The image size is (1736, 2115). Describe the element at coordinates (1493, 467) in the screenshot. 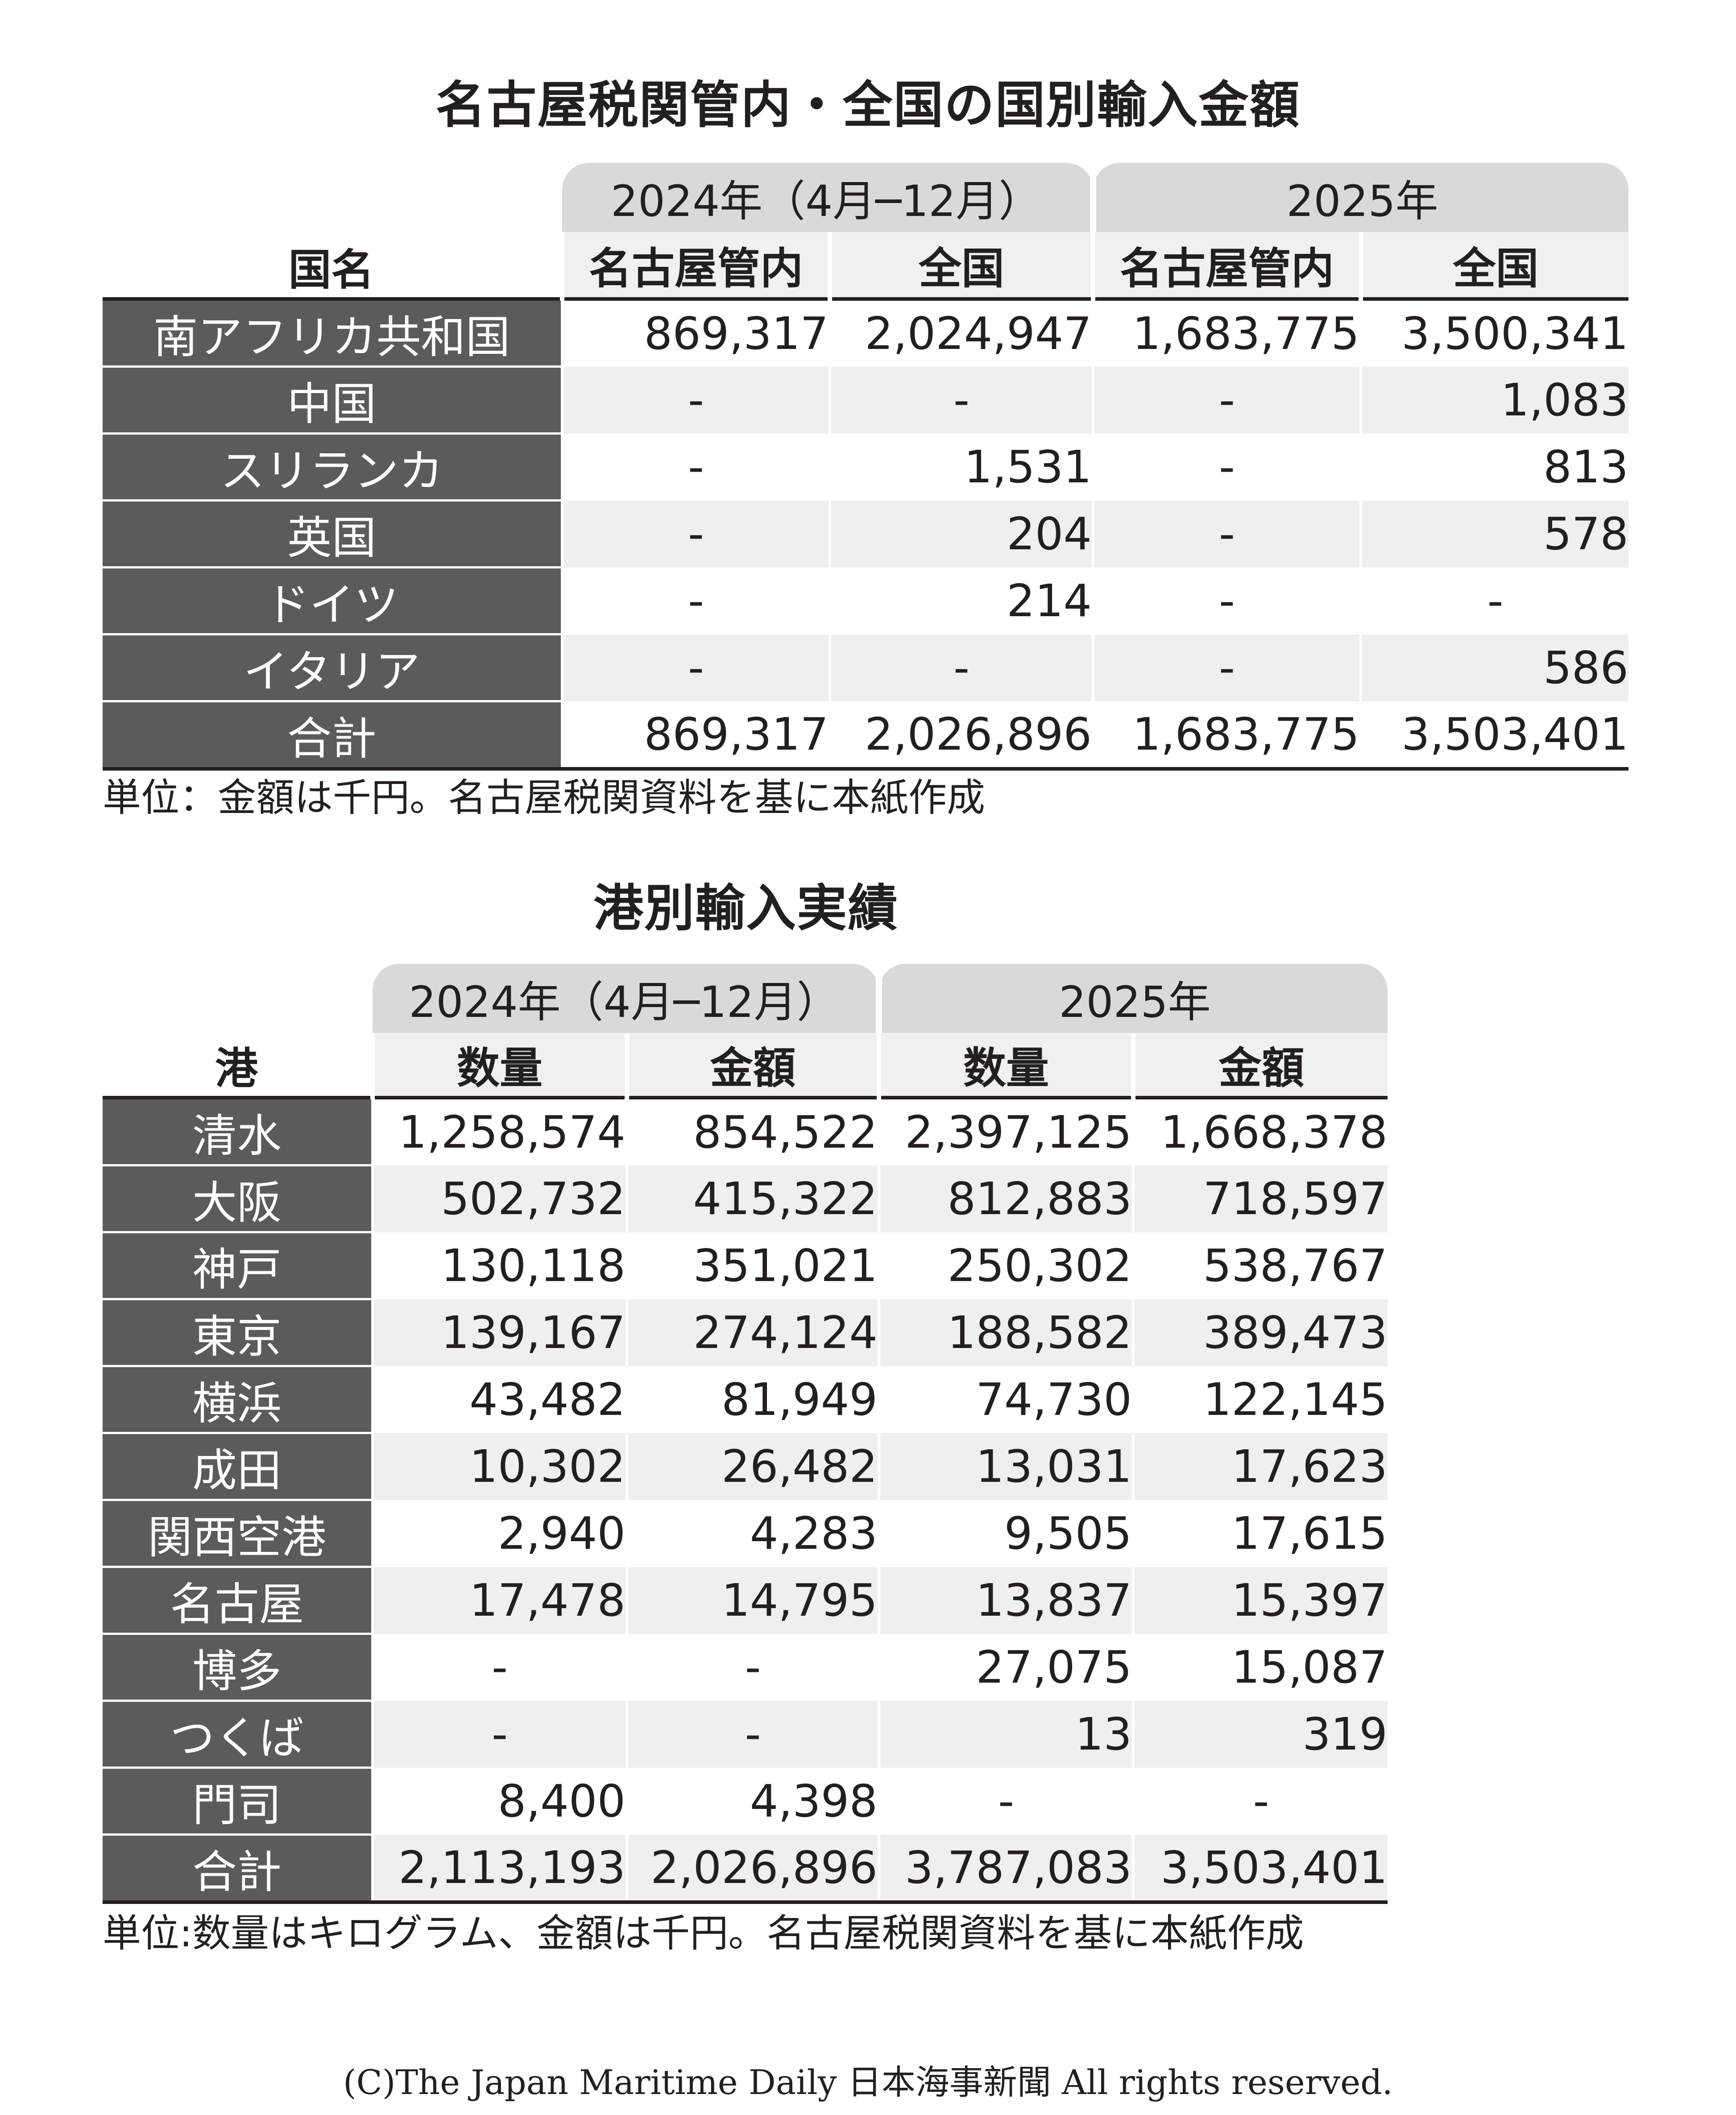

I see `table-cell: 813` at that location.